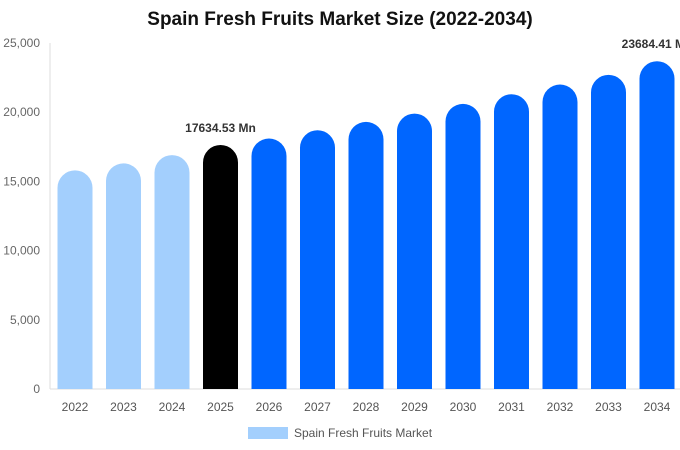 This screenshot has width=680, height=450. Describe the element at coordinates (463, 407) in the screenshot. I see `x-tick-label: 2030` at that location.